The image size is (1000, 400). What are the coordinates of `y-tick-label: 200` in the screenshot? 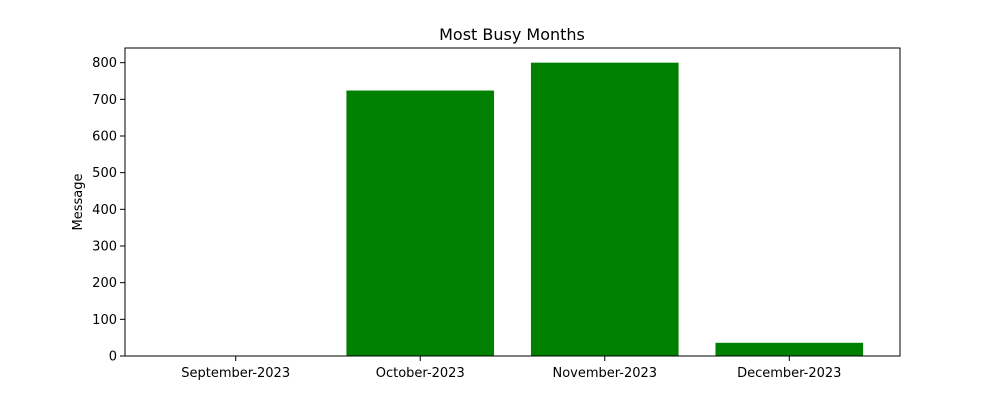 It's located at (104, 283).